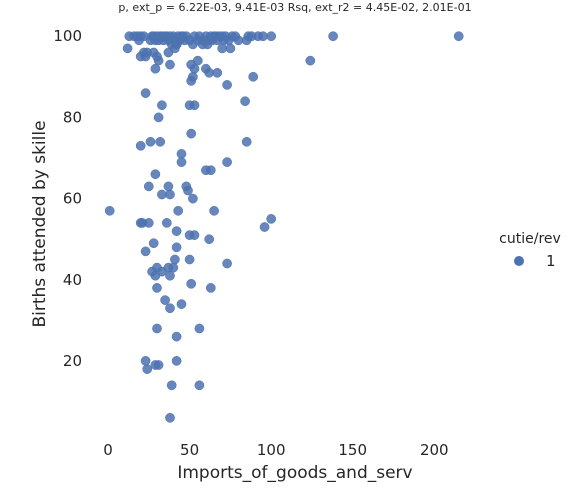 The image size is (574, 504). What do you see at coordinates (189, 450) in the screenshot?
I see `x-tick-label: 50` at bounding box center [189, 450].